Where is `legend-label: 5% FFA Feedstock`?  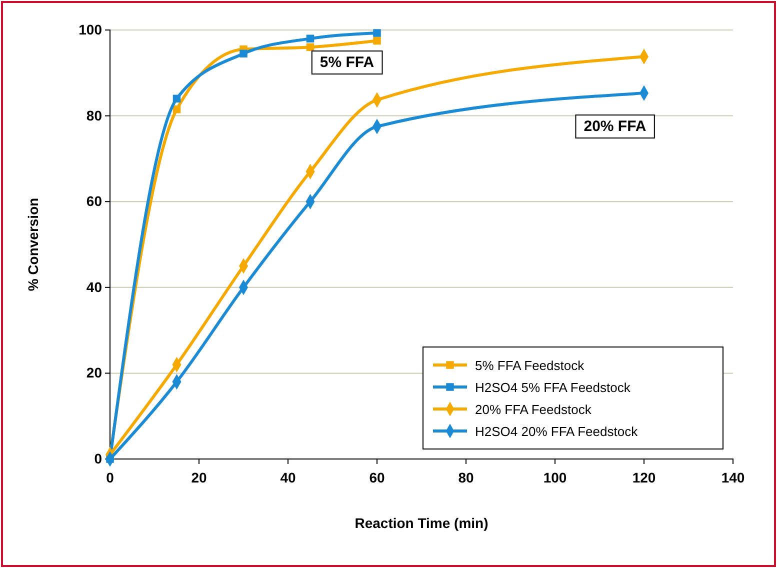
legend-label: 5% FFA Feedstock is located at coordinates (530, 365).